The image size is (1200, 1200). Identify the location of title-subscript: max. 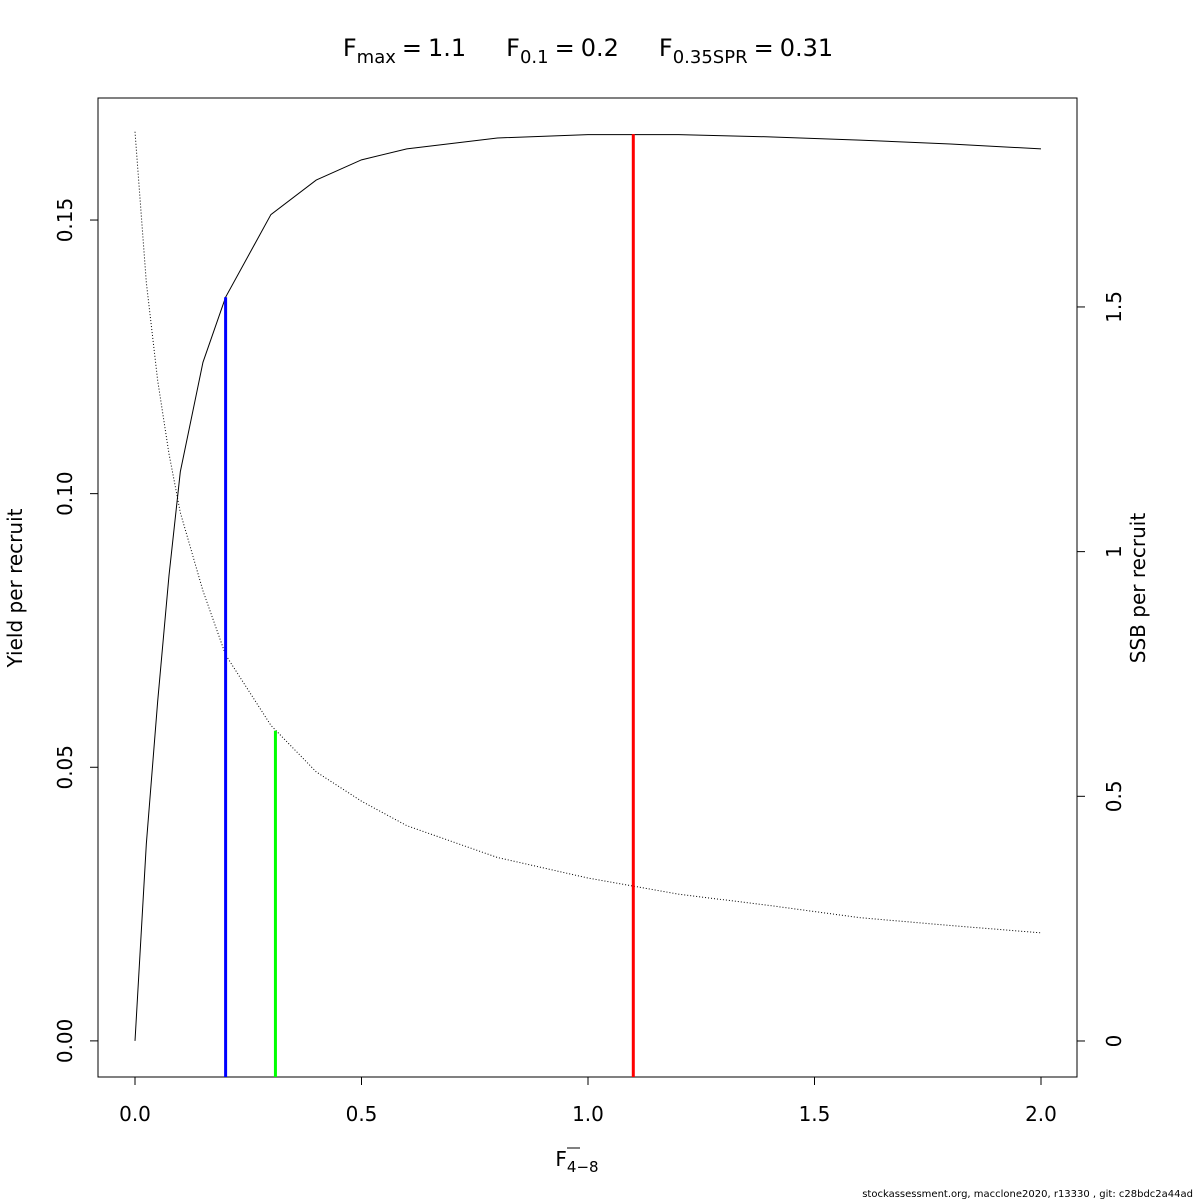
(377, 57).